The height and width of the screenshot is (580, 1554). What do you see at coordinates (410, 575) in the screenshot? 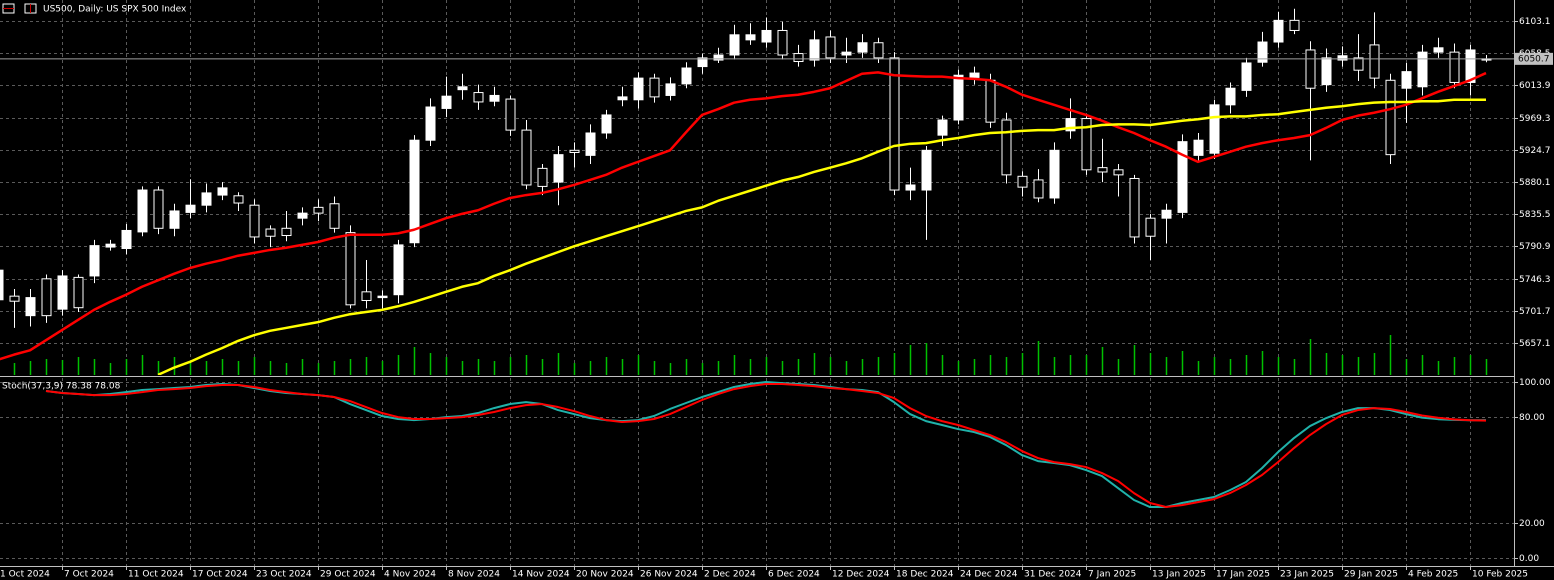
I see `x-tick-label: 4 Nov 2024` at bounding box center [410, 575].